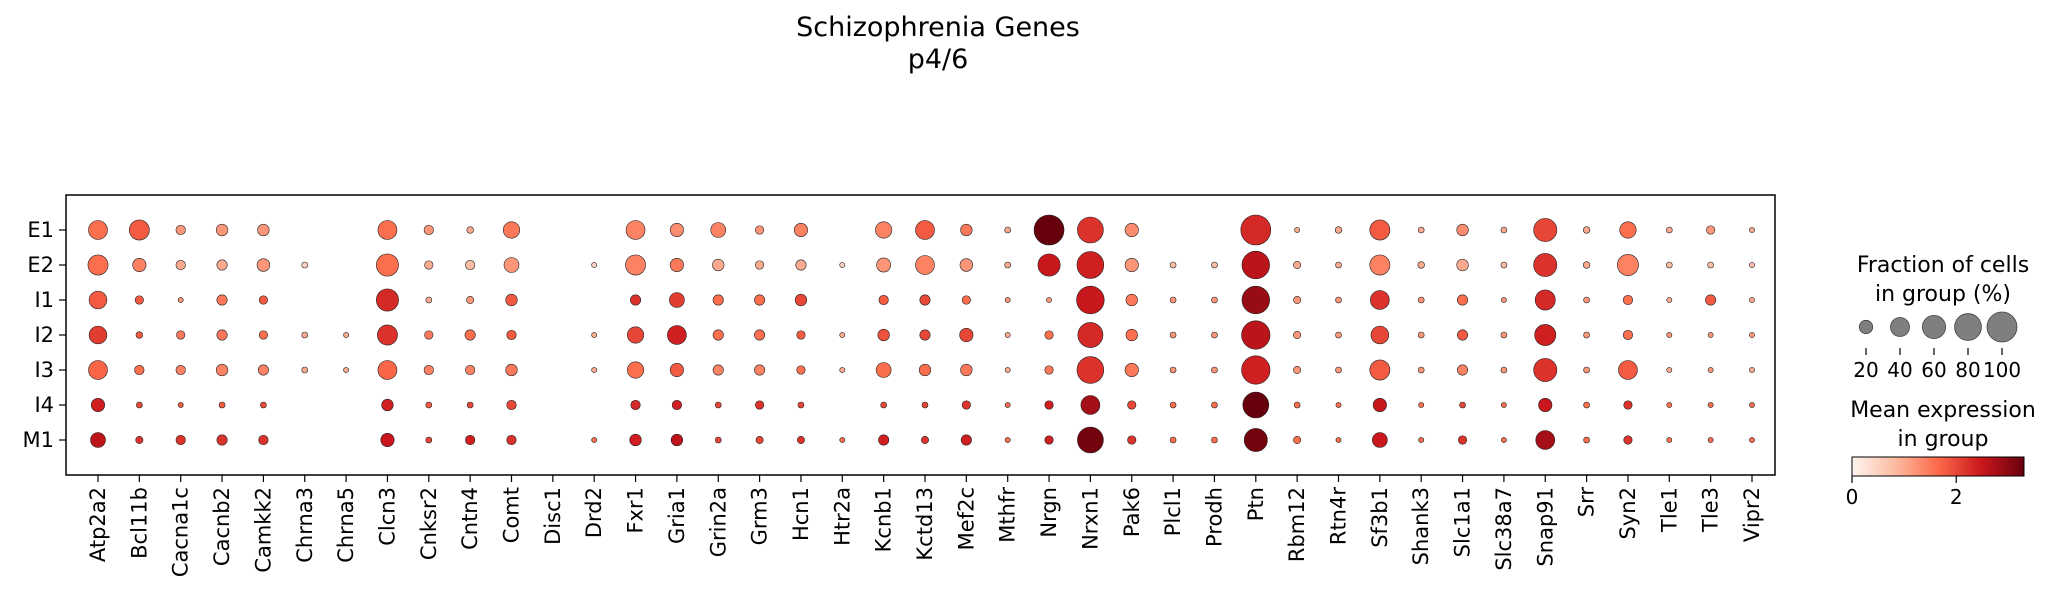  What do you see at coordinates (1338, 370) in the screenshot?
I see `dot-i3-rtn4r` at bounding box center [1338, 370].